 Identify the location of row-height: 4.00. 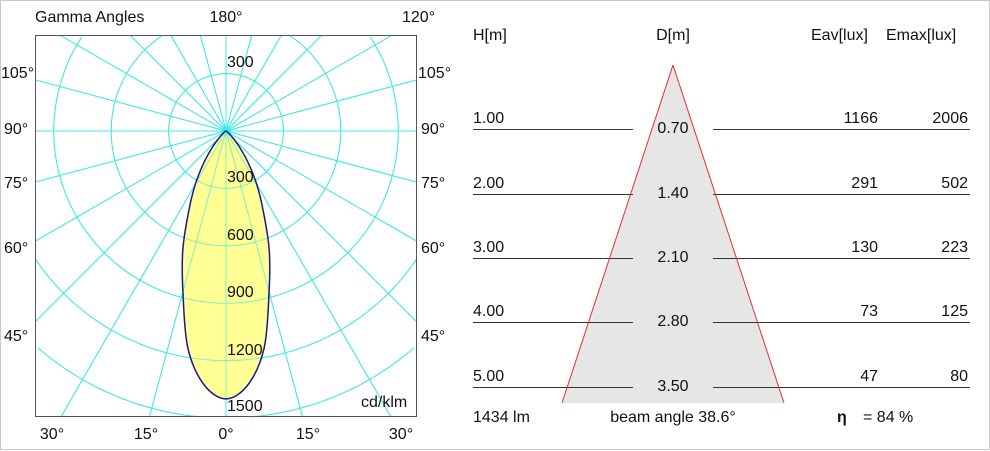
(489, 311).